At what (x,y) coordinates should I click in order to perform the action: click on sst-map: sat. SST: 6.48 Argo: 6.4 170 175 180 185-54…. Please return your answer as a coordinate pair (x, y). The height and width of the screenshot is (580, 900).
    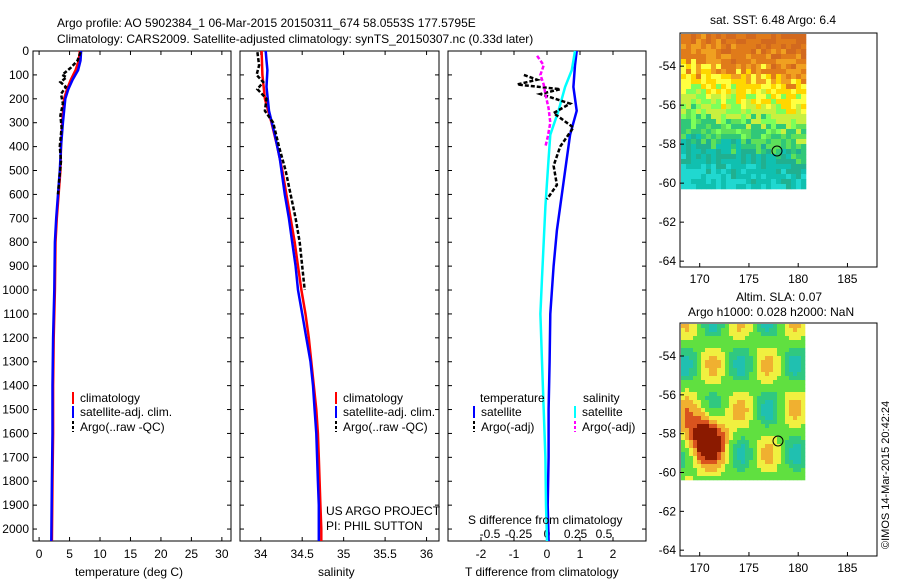
    Looking at the image, I should click on (768, 149).